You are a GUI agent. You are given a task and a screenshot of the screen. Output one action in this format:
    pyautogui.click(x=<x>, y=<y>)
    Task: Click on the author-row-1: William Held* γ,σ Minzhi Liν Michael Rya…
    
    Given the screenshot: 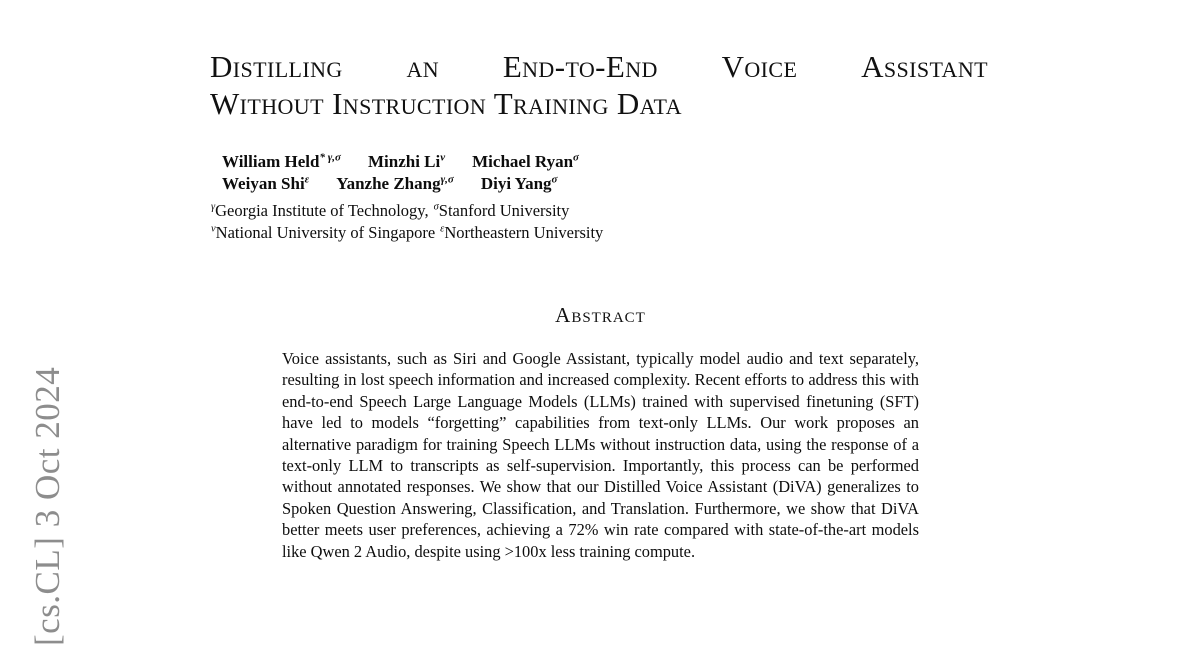 What is the action you would take?
    pyautogui.click(x=400, y=162)
    